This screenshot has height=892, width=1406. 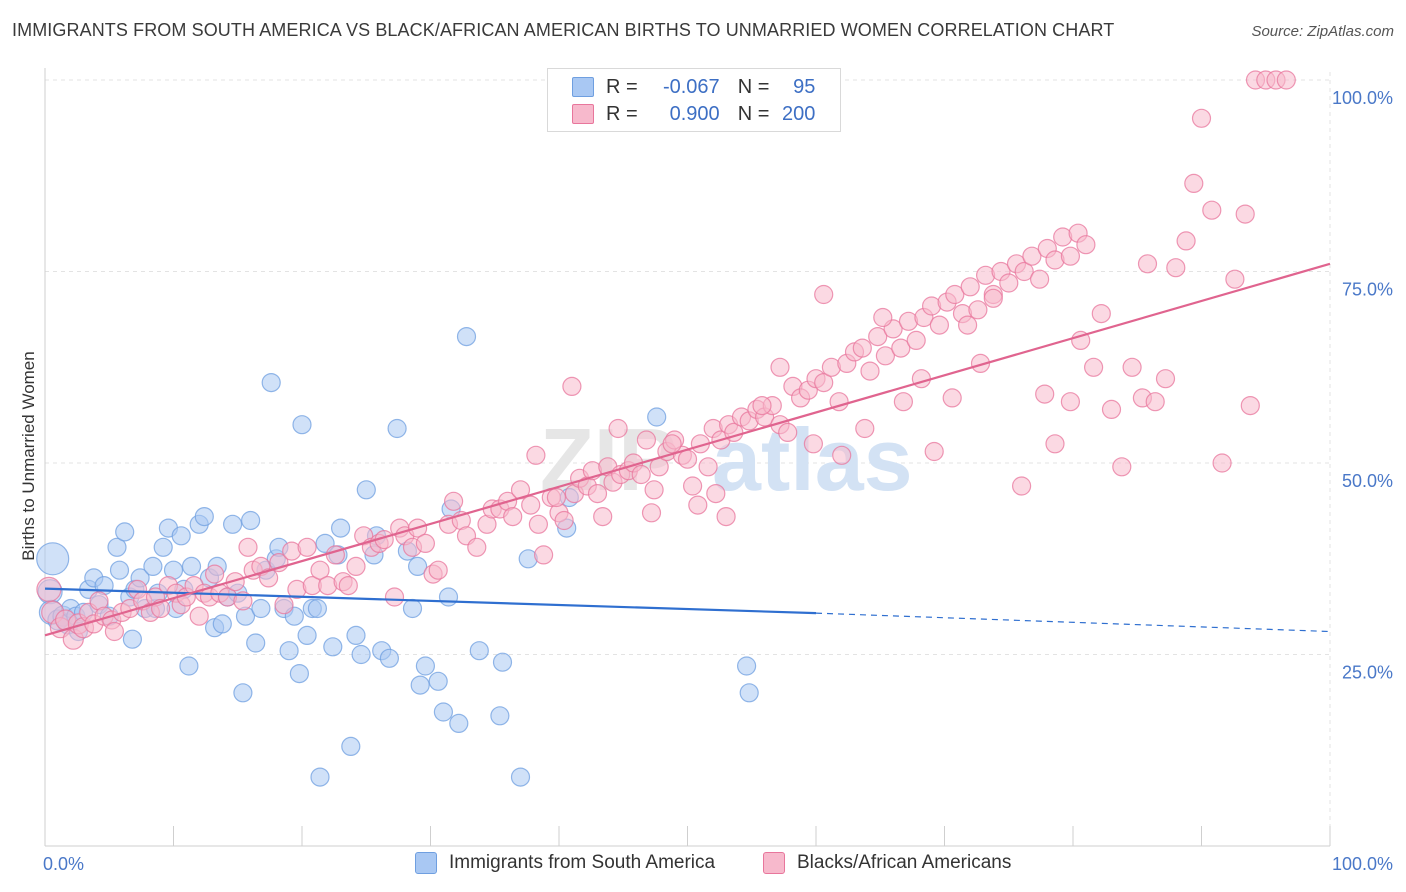 I want to click on legend-n-label: N =, so click(x=753, y=113).